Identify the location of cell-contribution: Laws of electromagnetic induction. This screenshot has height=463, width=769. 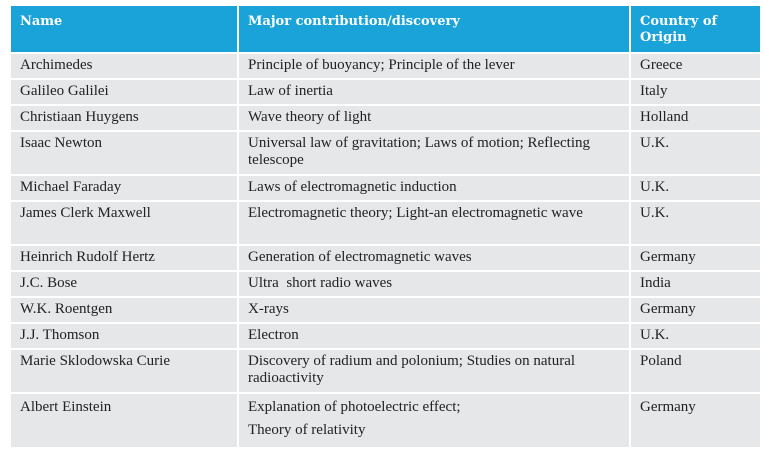
(434, 187).